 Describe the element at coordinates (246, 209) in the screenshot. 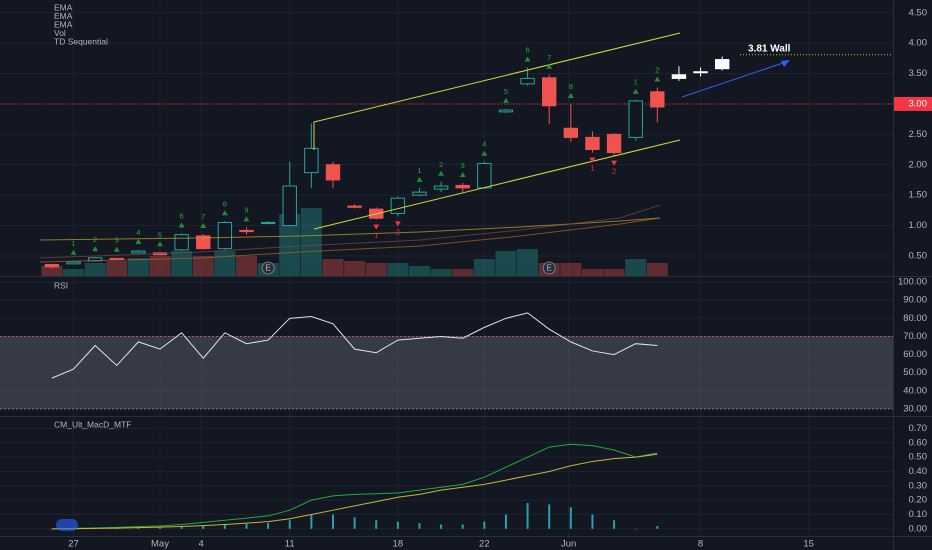

I see `td-count: 9` at that location.